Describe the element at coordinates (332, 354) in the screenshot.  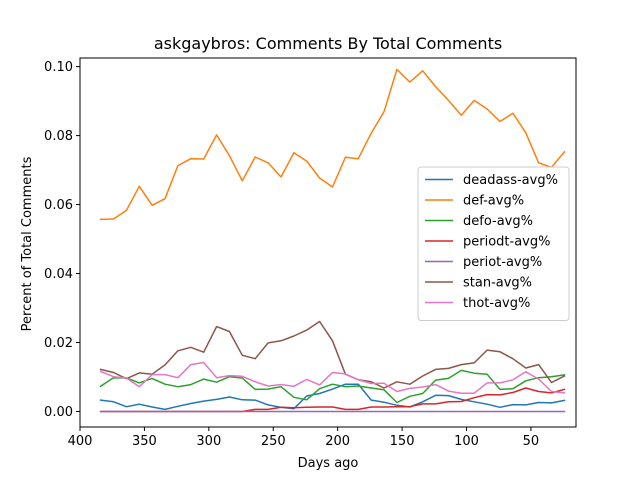
I see `series-line-stan-avg` at that location.